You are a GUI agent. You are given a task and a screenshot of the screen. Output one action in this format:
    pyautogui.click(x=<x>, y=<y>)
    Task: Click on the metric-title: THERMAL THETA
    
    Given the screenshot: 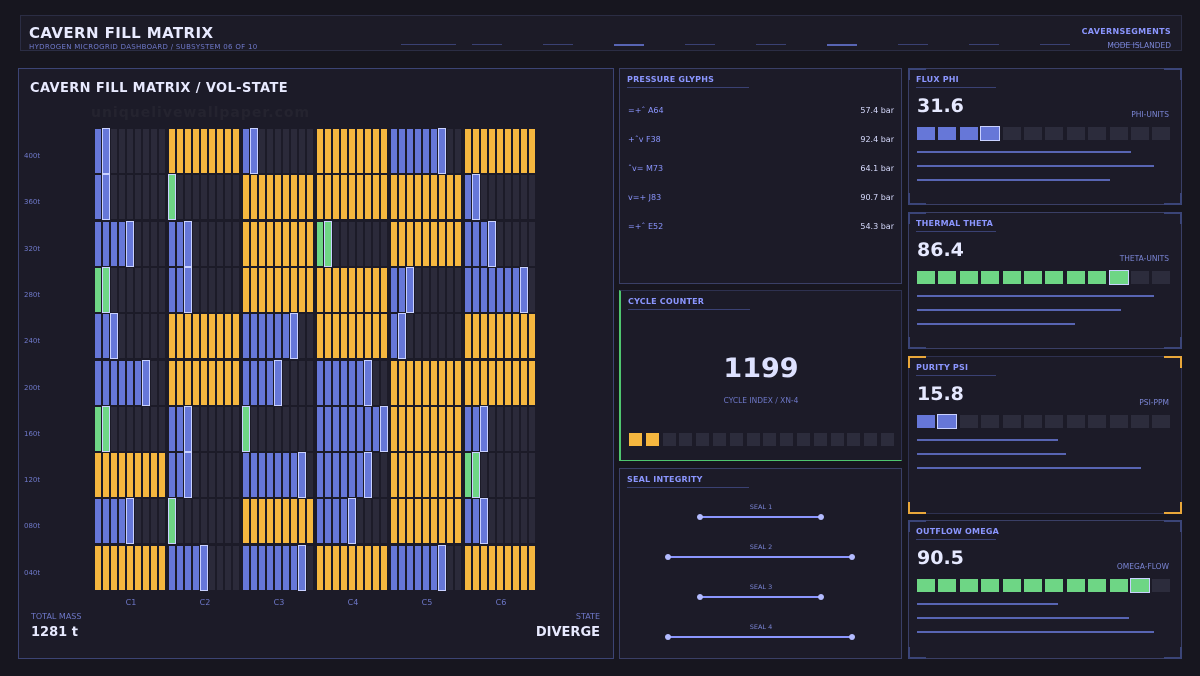 What is the action you would take?
    pyautogui.click(x=955, y=223)
    